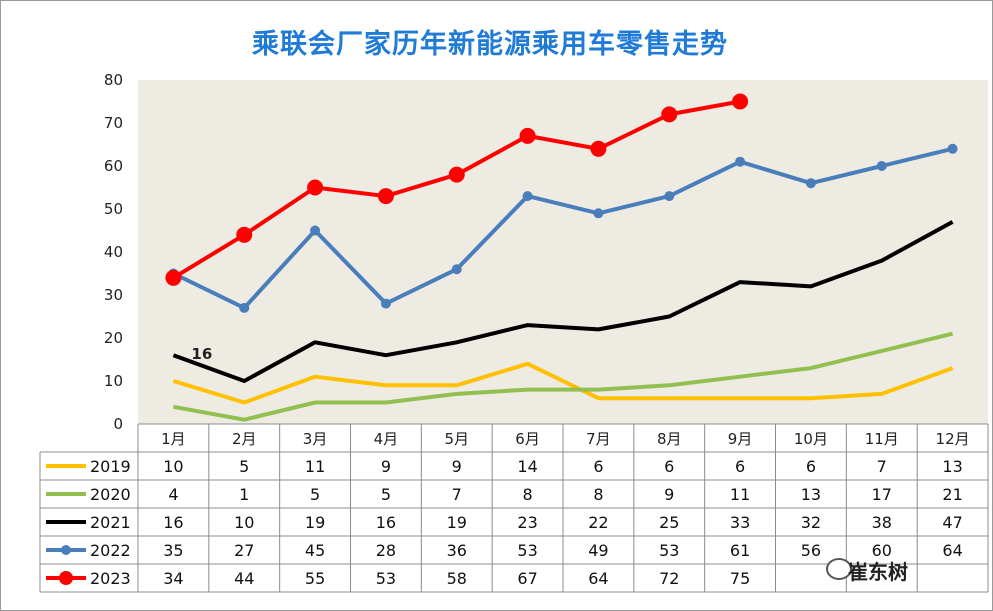  Describe the element at coordinates (490, 44) in the screenshot. I see `chart-title: 乘联会厂家历年新能源乘用车零售走势` at that location.